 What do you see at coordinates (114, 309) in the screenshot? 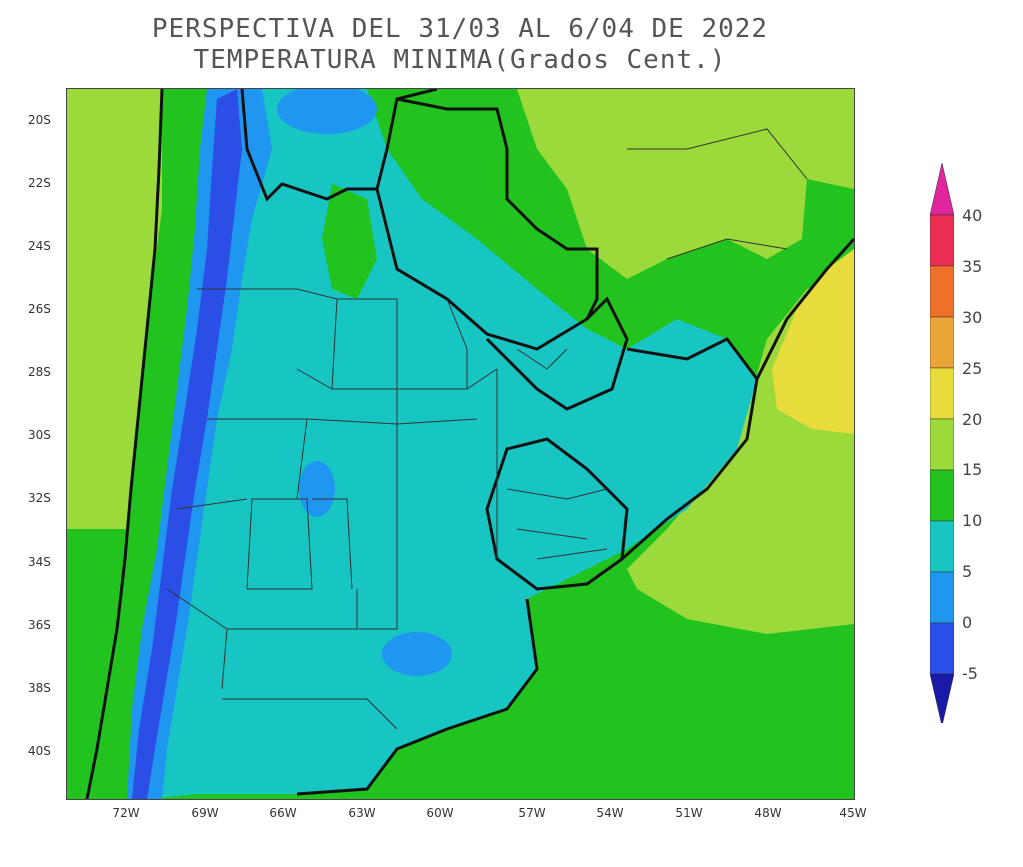
I see `pacific-region` at bounding box center [114, 309].